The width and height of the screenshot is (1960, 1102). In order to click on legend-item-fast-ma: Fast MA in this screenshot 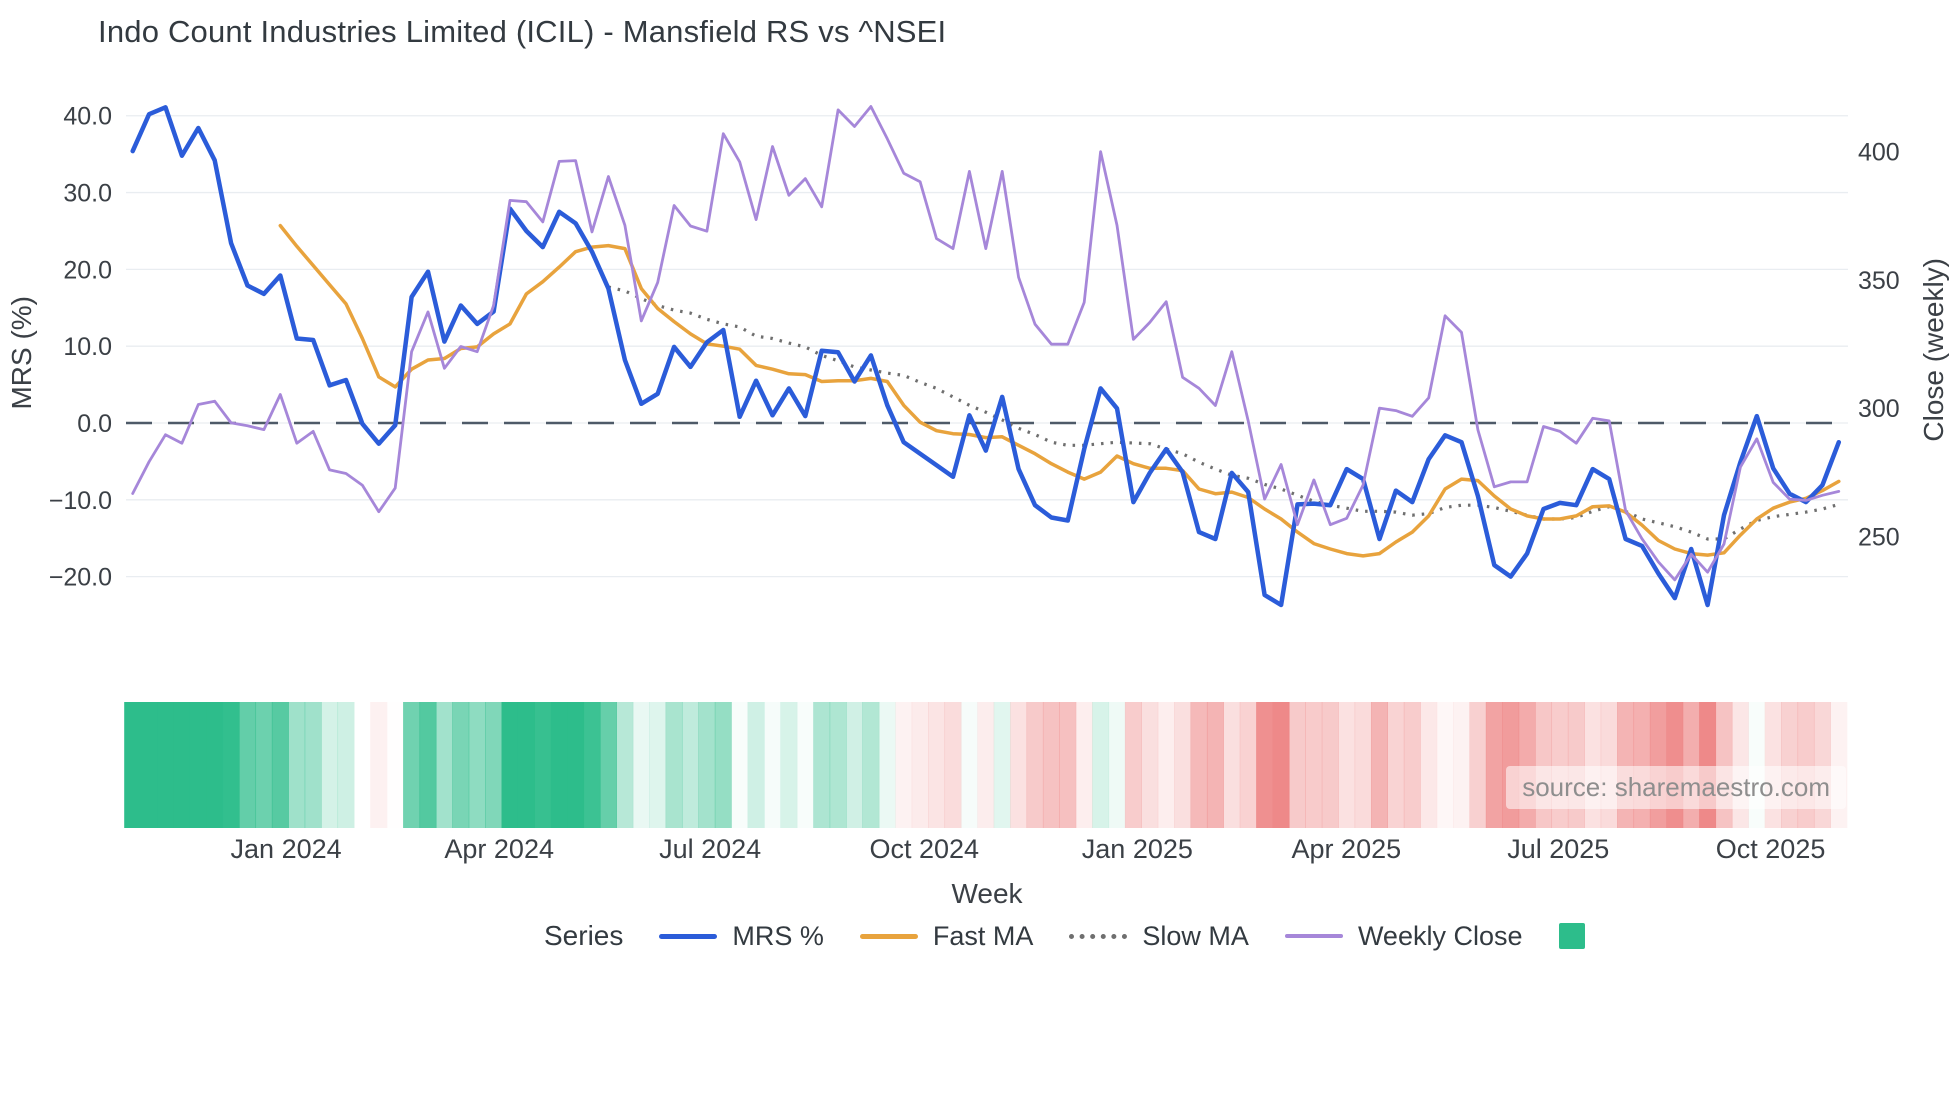, I will do `click(946, 936)`.